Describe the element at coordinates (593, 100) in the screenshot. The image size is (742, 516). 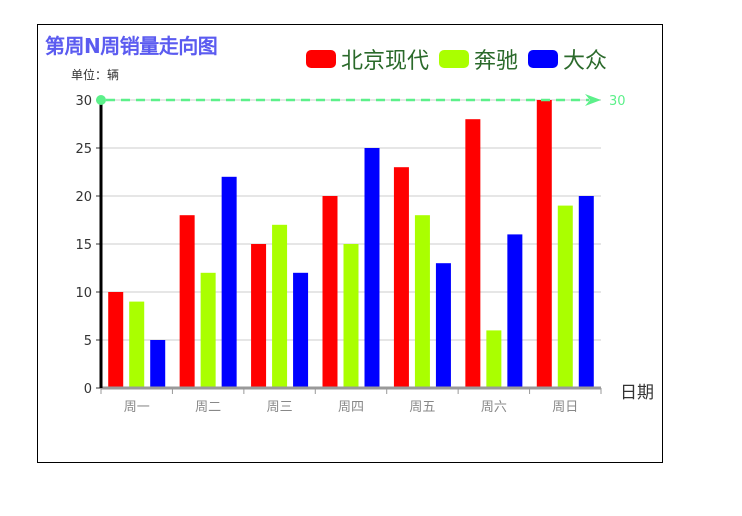
I see `markline-arrow` at that location.